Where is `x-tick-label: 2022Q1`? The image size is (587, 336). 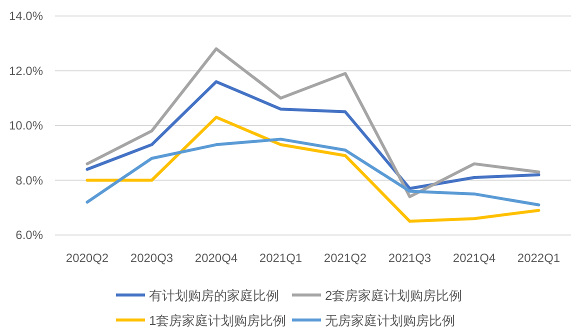
x-tick-label: 2022Q1 is located at coordinates (538, 258).